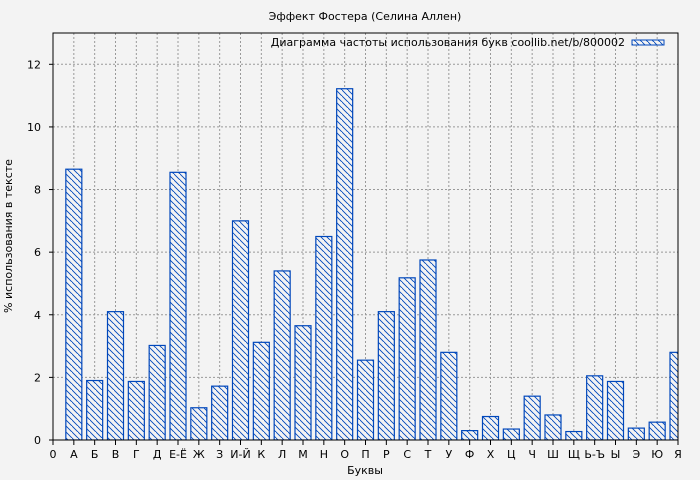  Describe the element at coordinates (136, 410) in the screenshot. I see `bar-Г` at that location.